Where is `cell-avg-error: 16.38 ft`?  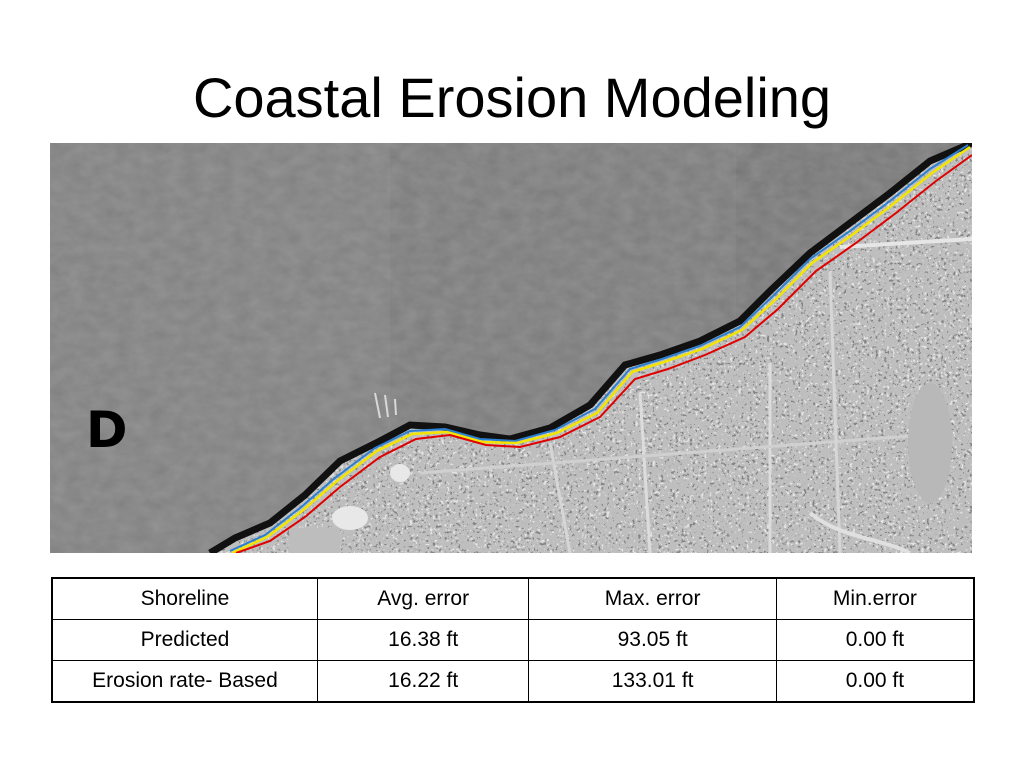 cell-avg-error: 16.38 ft is located at coordinates (423, 640).